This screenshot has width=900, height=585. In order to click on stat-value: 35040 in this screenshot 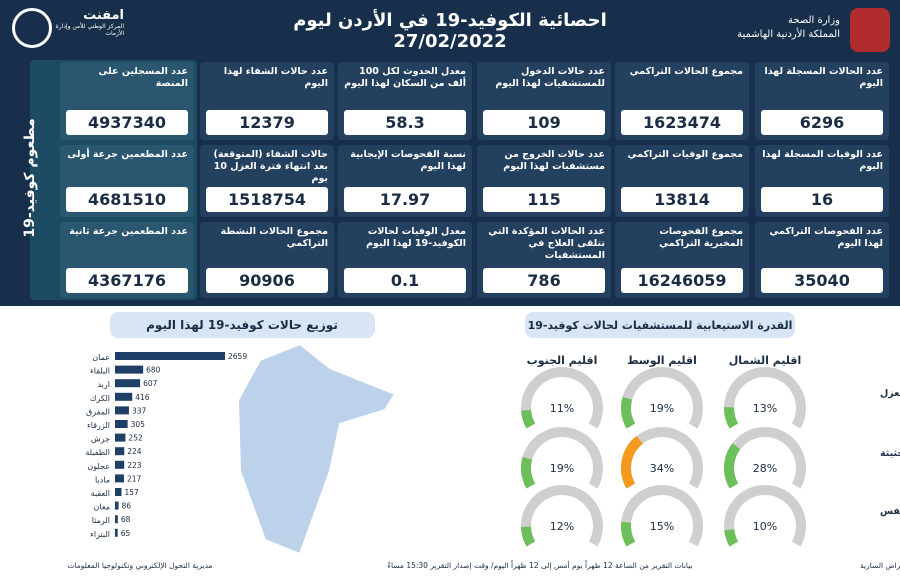, I will do `click(822, 280)`.